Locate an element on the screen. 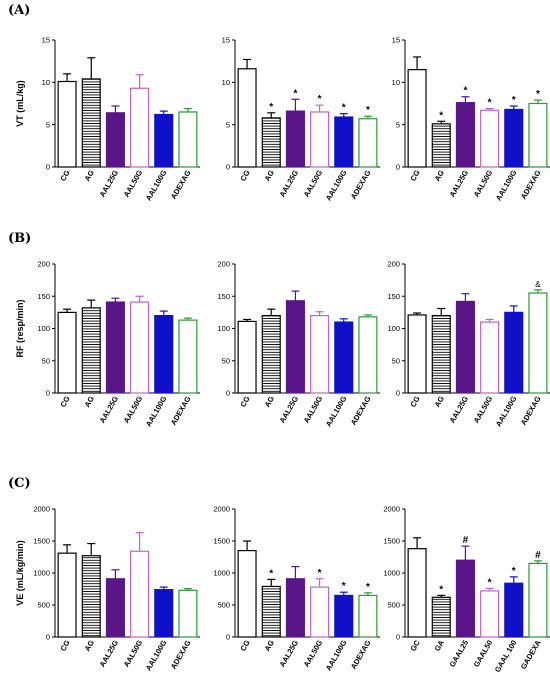 Image resolution: width=550 pixels, height=692 pixels. significance-mark: & is located at coordinates (538, 284).